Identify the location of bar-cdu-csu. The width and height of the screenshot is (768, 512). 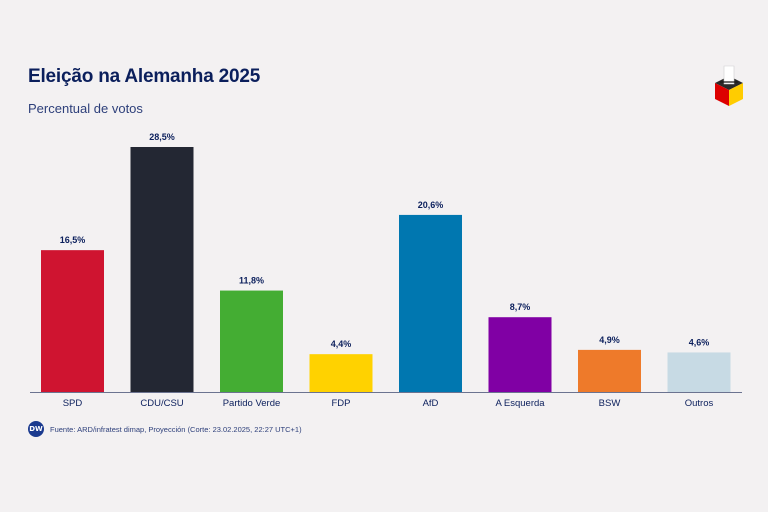
(162, 269).